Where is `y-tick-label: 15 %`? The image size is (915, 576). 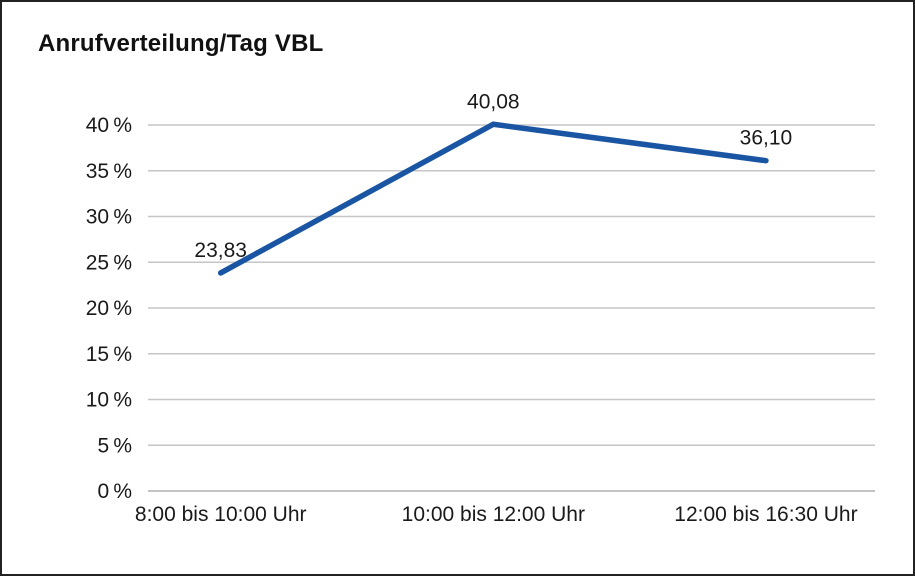
y-tick-label: 15 % is located at coordinates (109, 354).